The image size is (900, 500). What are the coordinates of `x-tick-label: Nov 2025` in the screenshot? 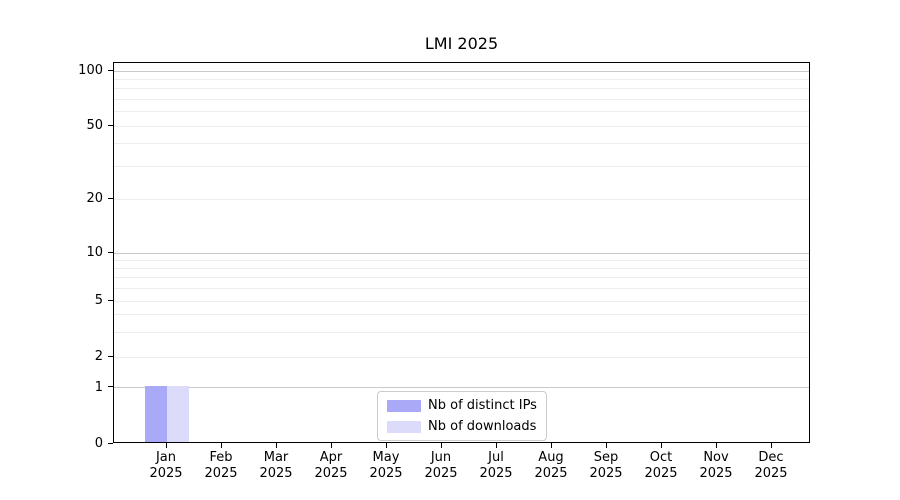 It's located at (716, 466).